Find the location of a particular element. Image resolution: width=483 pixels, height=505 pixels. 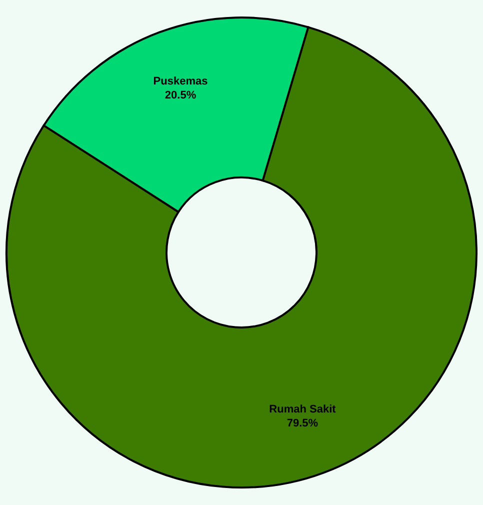

data-label: 20.5% is located at coordinates (180, 95).